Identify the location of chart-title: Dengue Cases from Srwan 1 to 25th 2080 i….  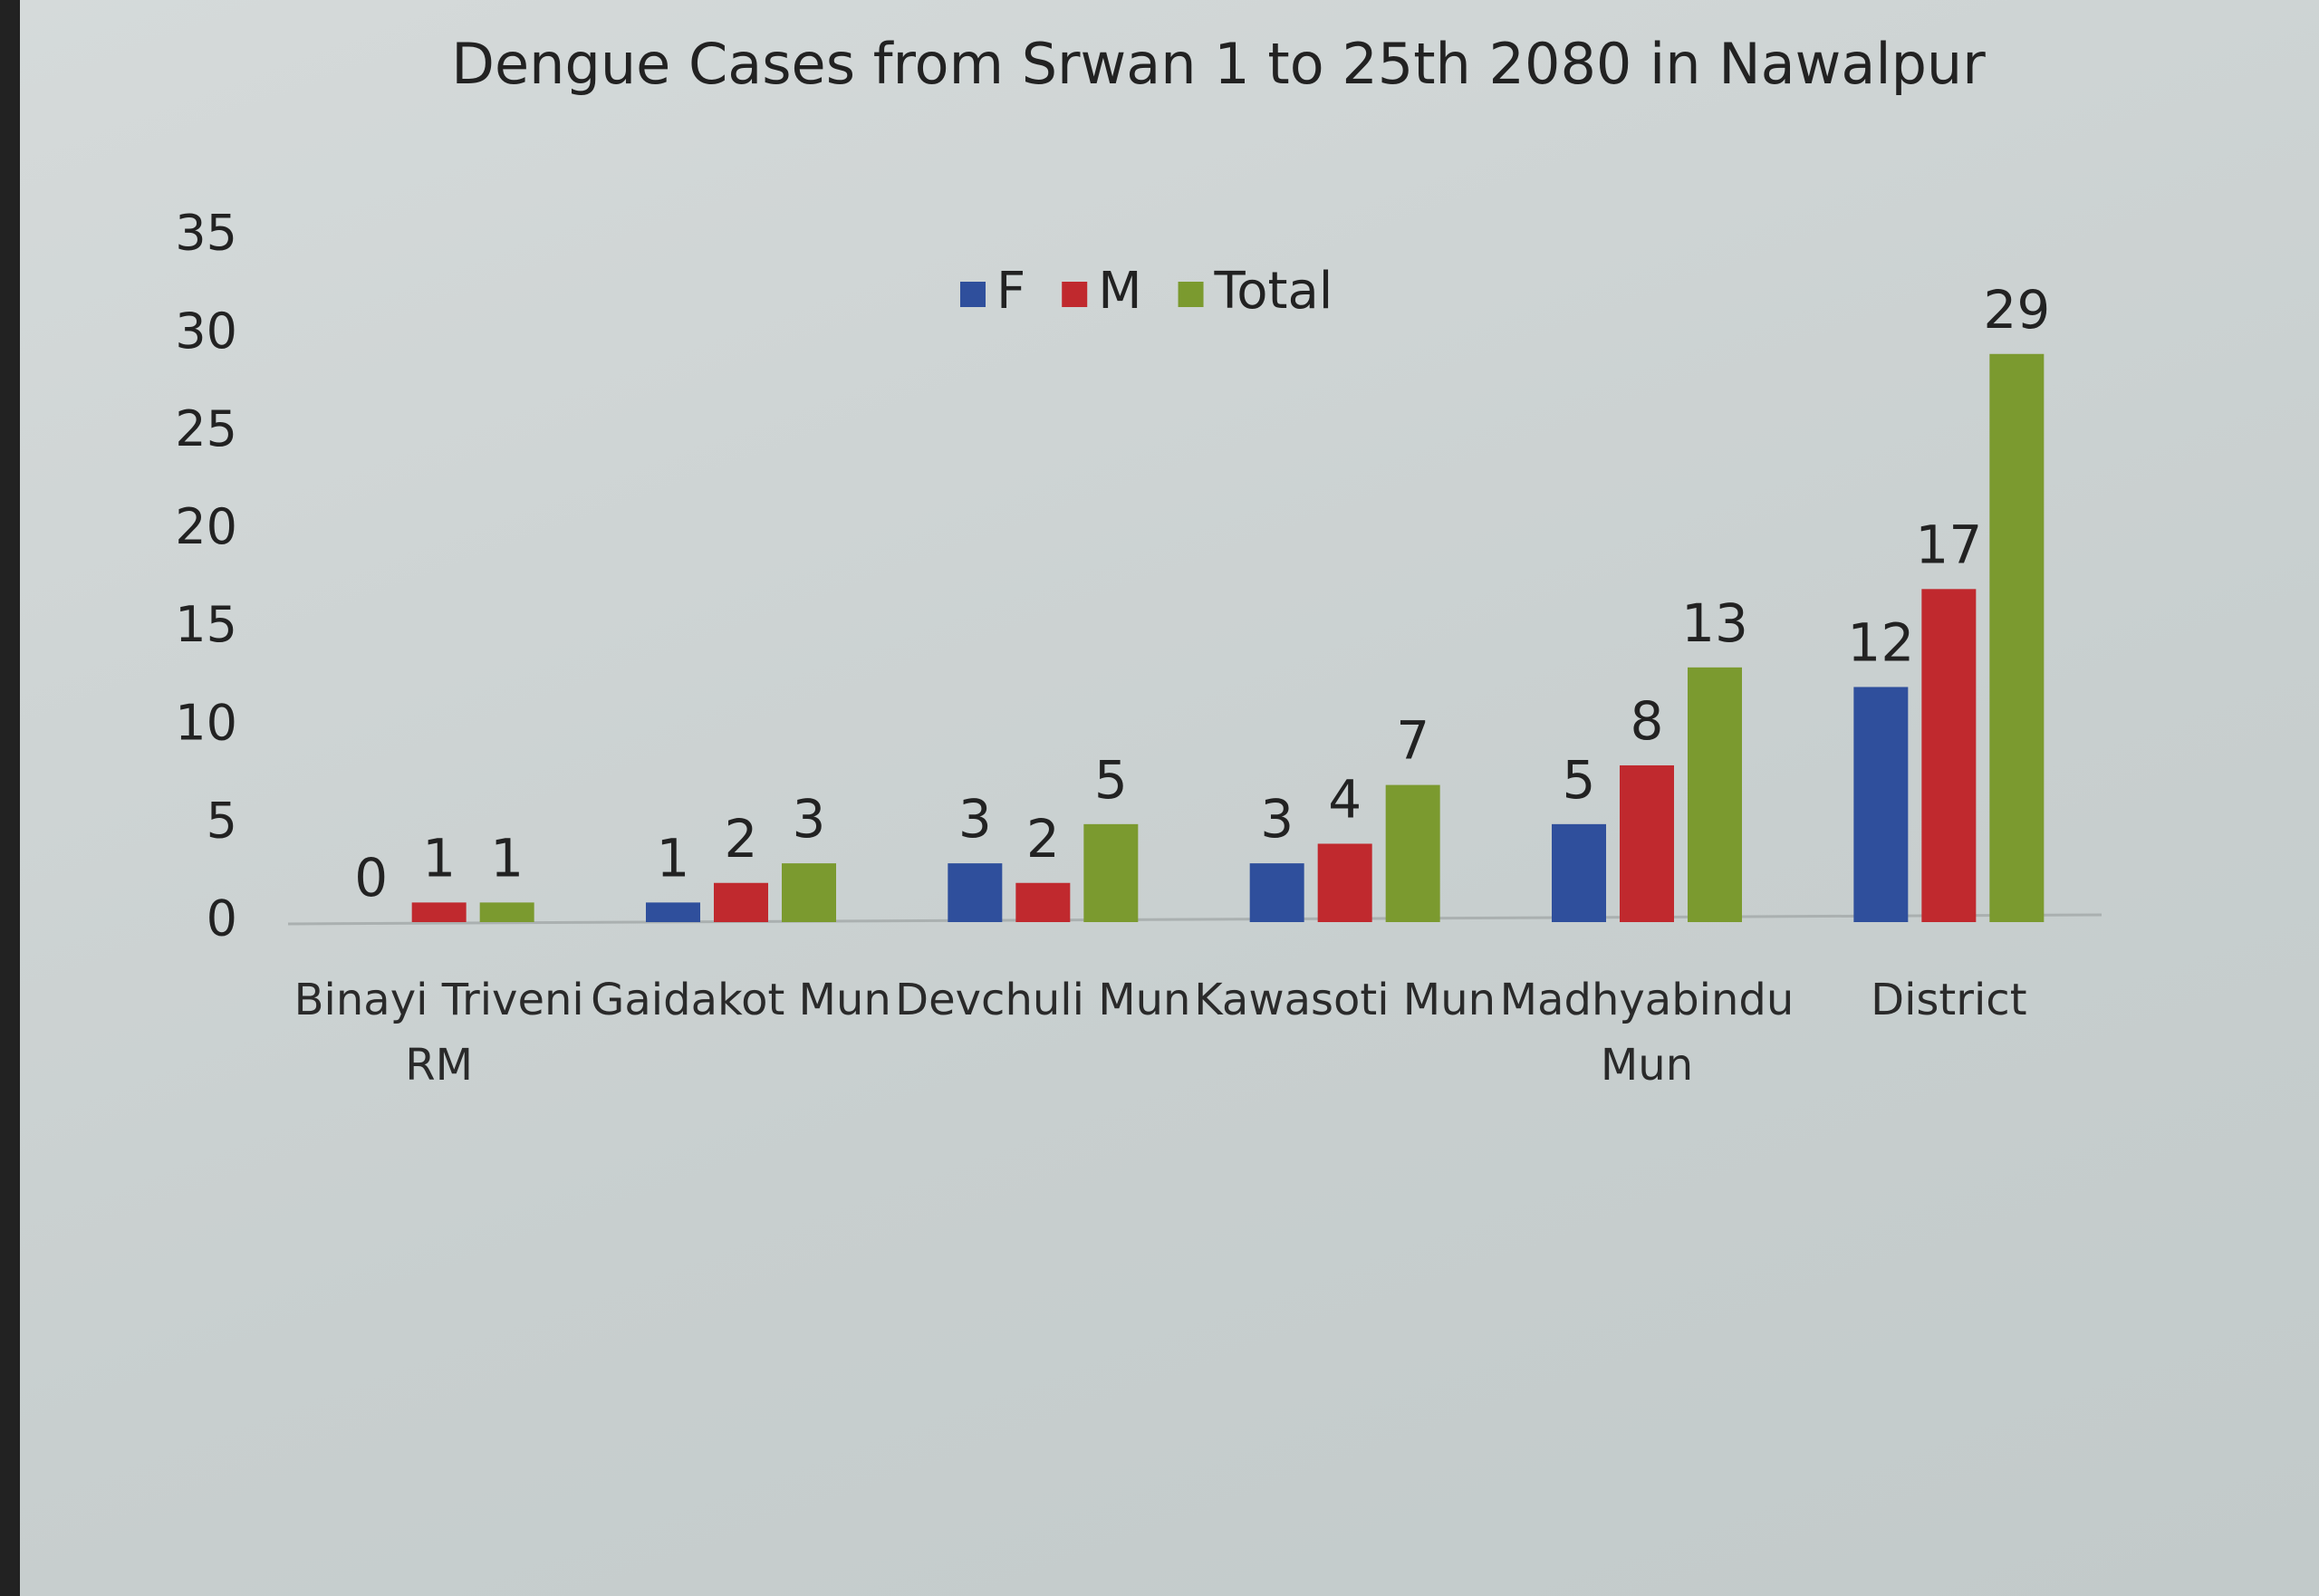
(1218, 64).